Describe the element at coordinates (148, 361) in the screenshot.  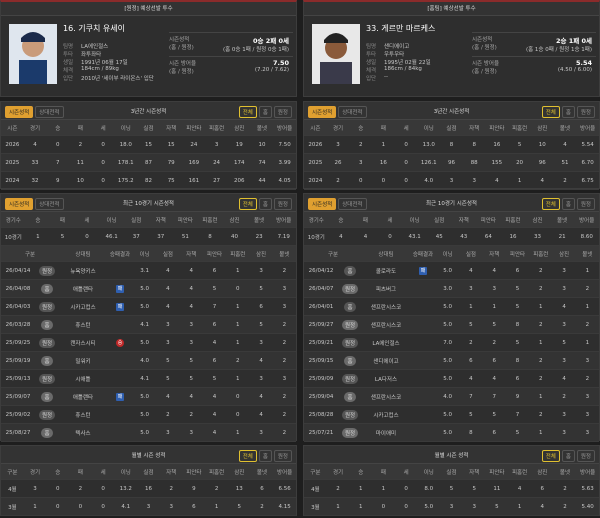
I see `game-row: 25/09/19 홈 밀워키 4.0 5 5 6 2 4 2` at that location.